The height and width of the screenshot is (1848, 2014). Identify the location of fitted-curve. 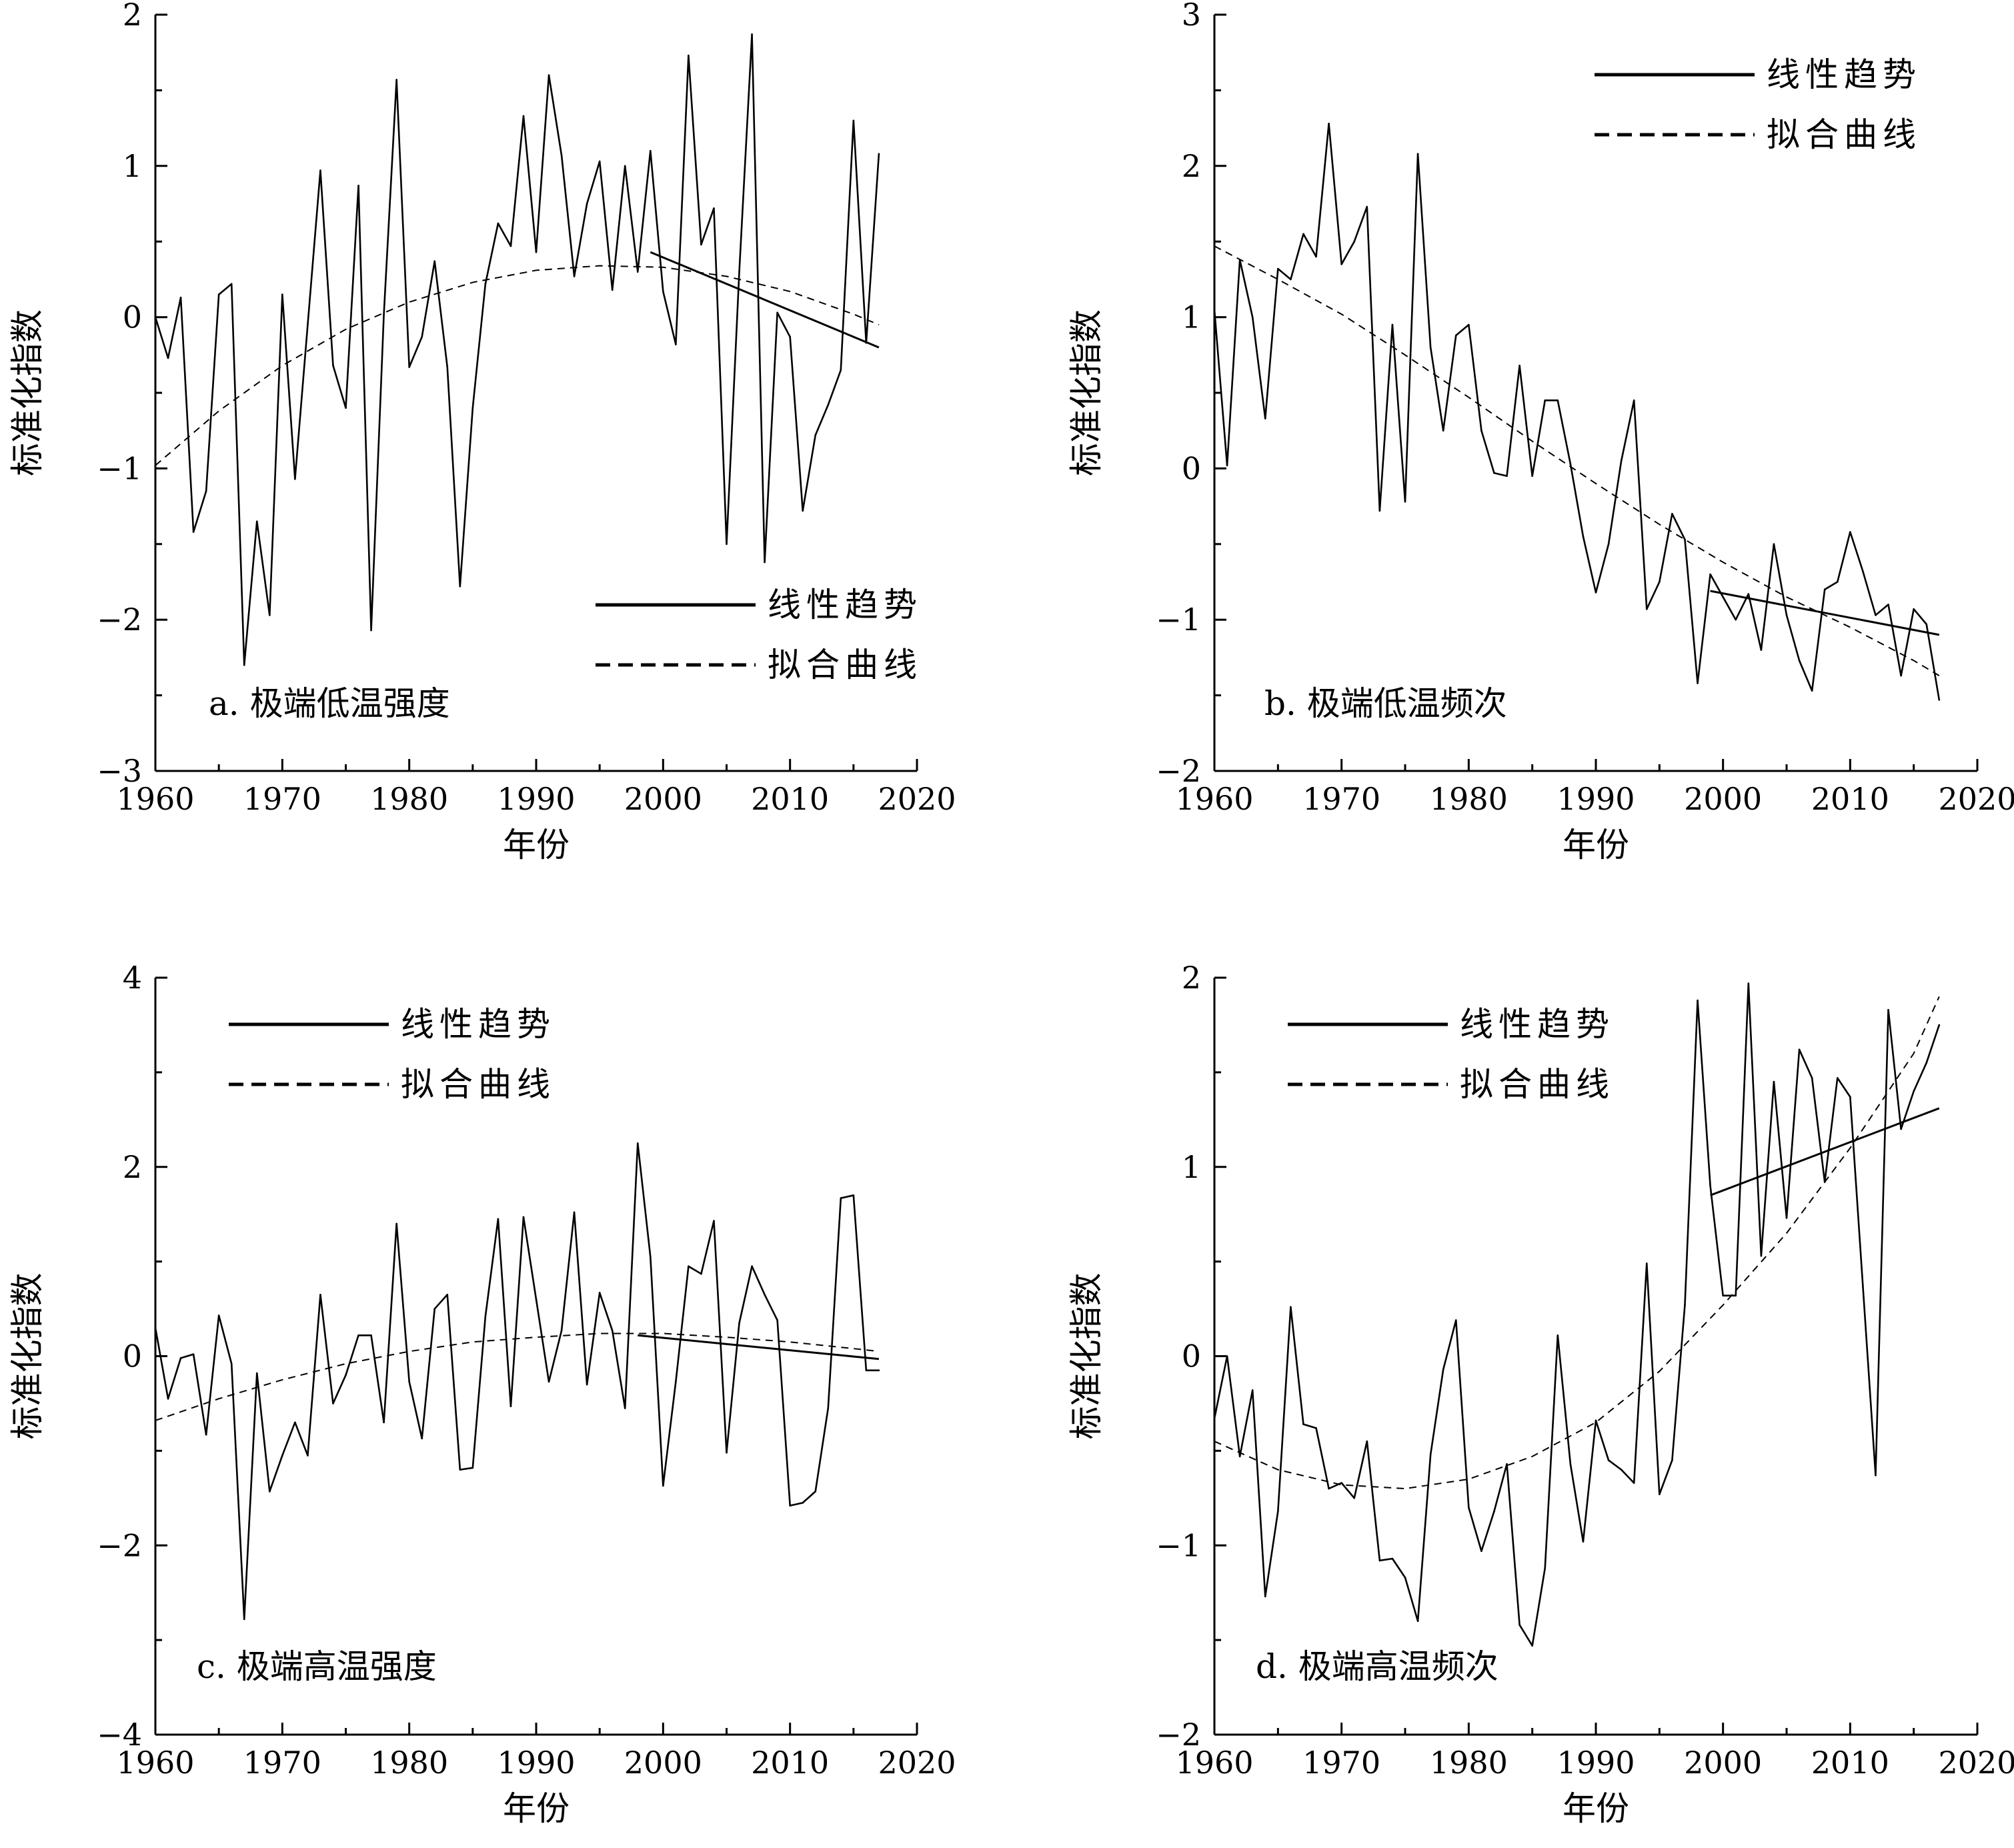
(1577, 460).